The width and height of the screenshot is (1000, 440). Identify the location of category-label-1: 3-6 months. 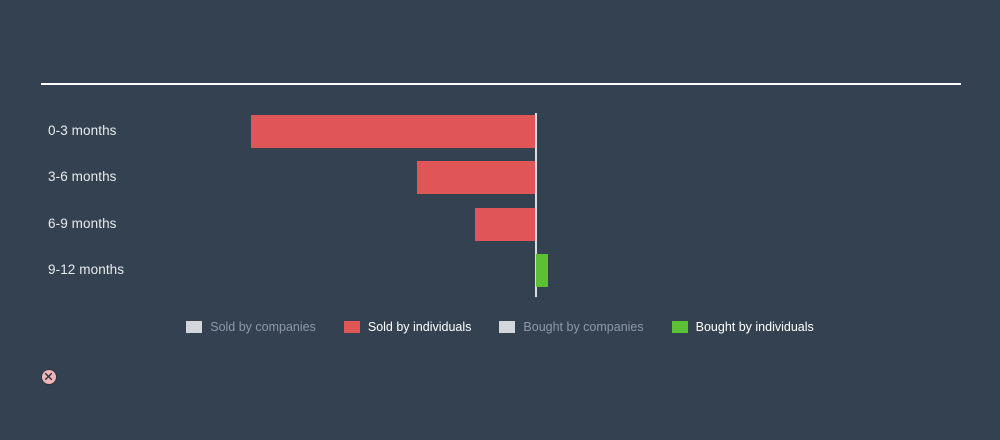
(82, 176).